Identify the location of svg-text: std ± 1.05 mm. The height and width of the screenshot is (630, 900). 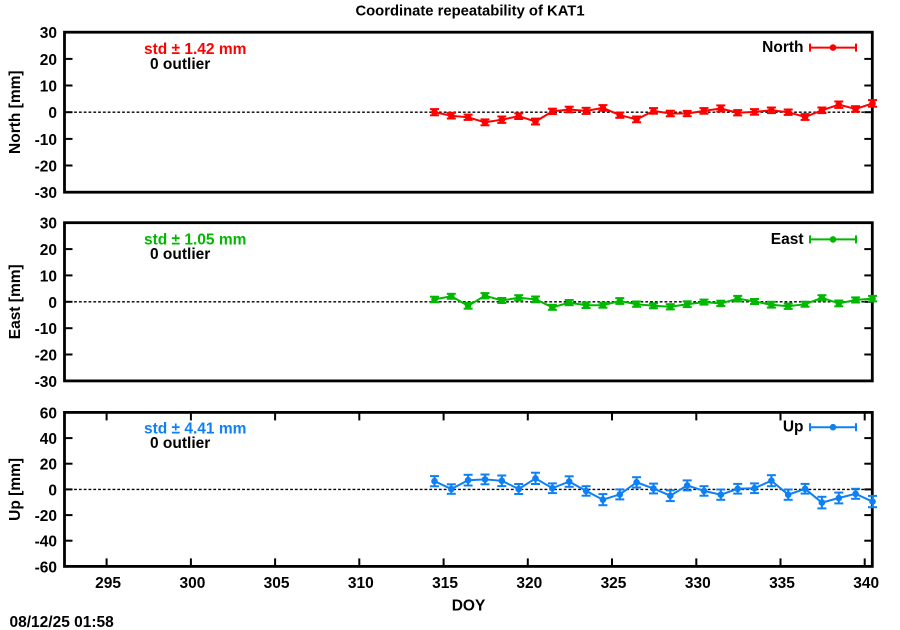
(195, 239).